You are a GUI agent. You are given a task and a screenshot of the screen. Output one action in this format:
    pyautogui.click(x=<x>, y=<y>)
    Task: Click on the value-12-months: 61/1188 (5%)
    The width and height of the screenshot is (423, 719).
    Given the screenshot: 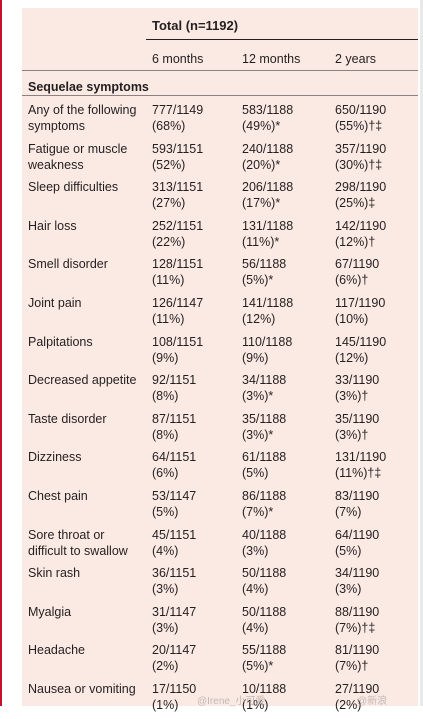 What is the action you would take?
    pyautogui.click(x=264, y=465)
    